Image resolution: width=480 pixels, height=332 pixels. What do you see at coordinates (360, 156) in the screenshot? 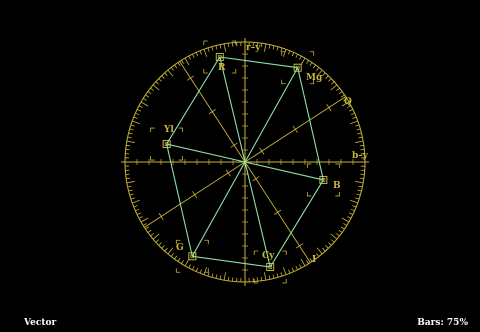
I see `axis-label-b-y: b–y` at bounding box center [360, 156].